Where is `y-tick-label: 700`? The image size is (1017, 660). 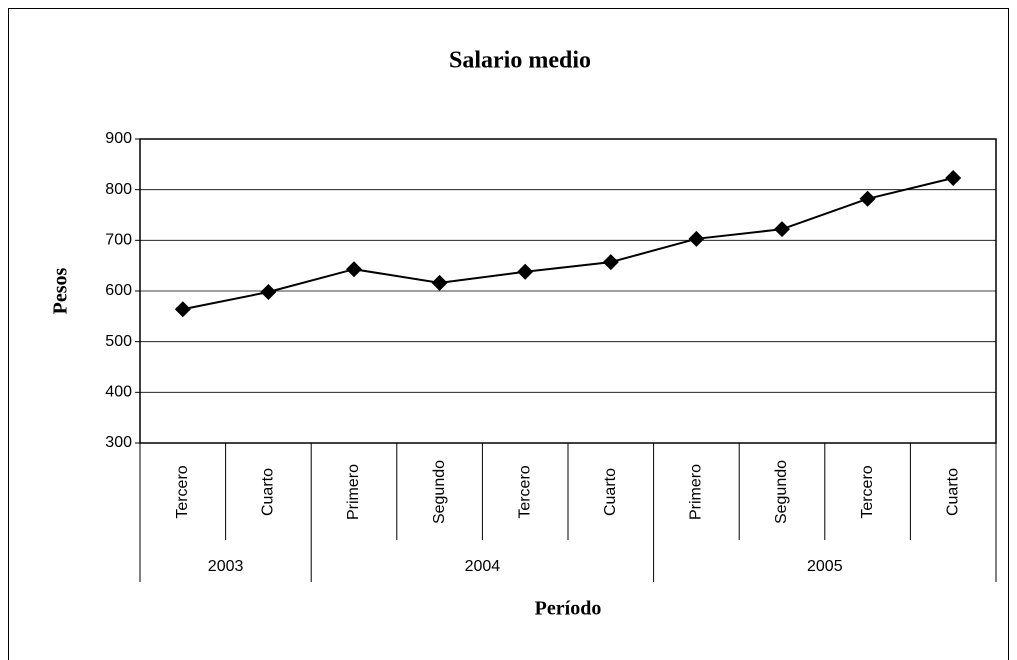 y-tick-label: 700 is located at coordinates (118, 240).